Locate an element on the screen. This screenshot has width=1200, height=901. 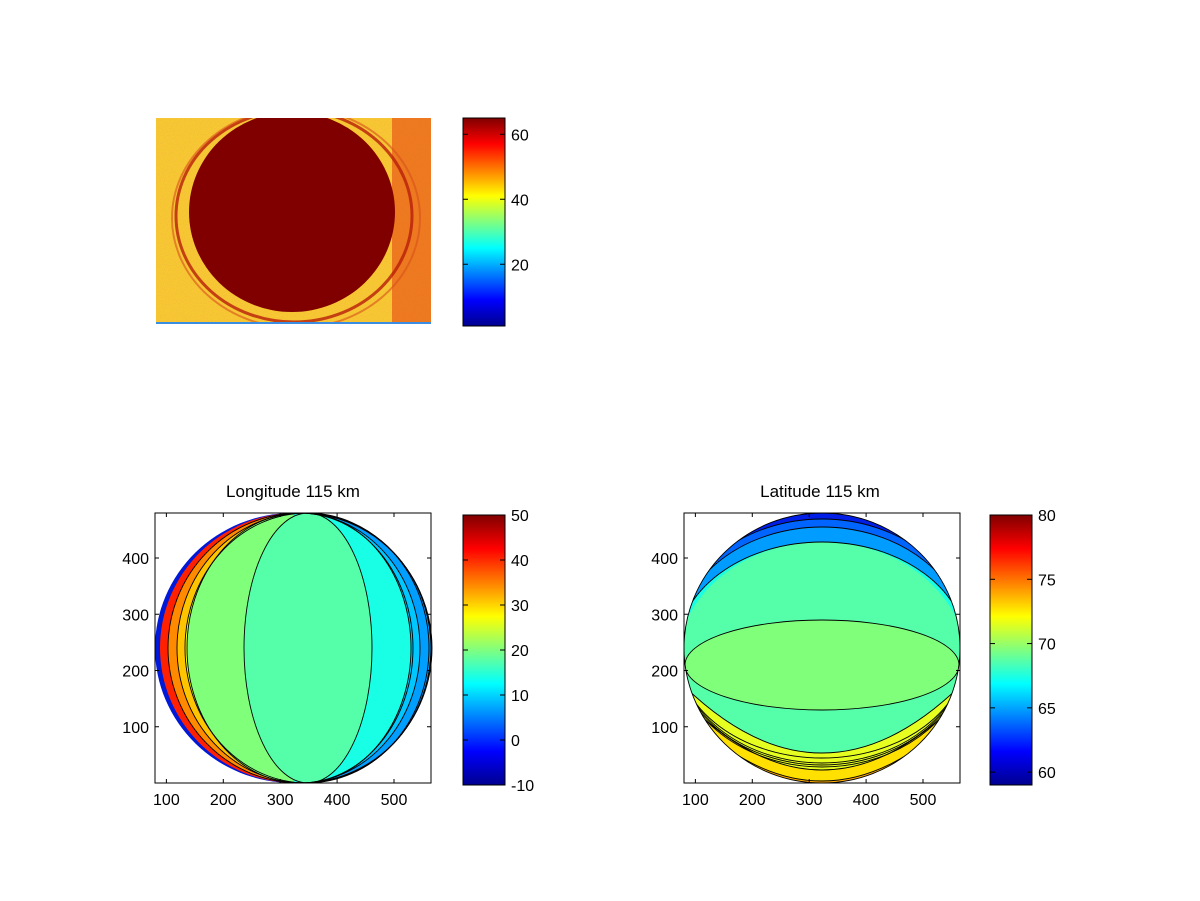
latitude-contour-map is located at coordinates (822, 648).